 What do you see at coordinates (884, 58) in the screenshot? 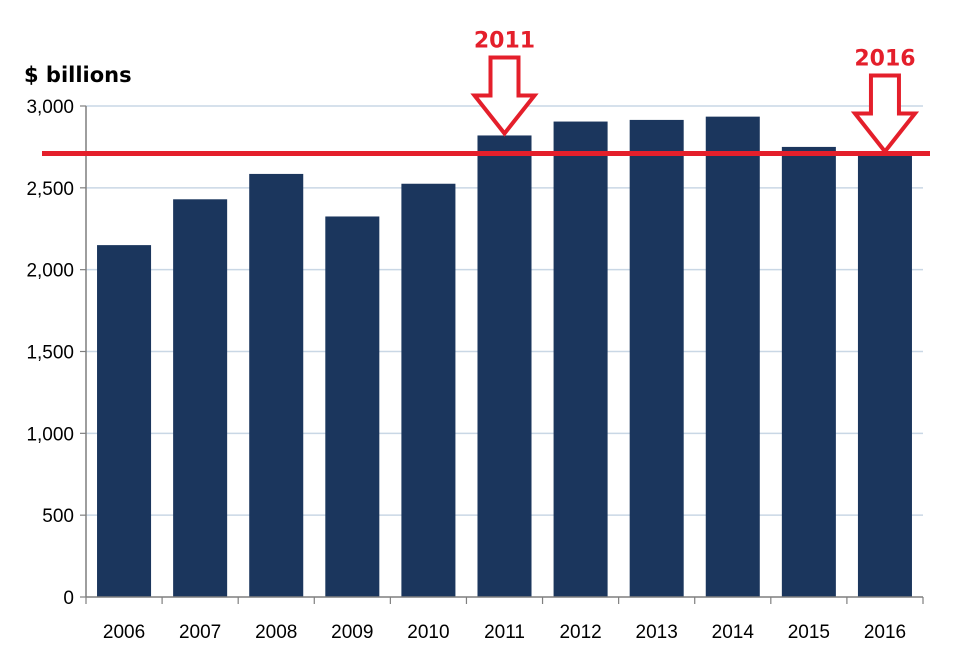
I see `callout-label: 2016` at bounding box center [884, 58].